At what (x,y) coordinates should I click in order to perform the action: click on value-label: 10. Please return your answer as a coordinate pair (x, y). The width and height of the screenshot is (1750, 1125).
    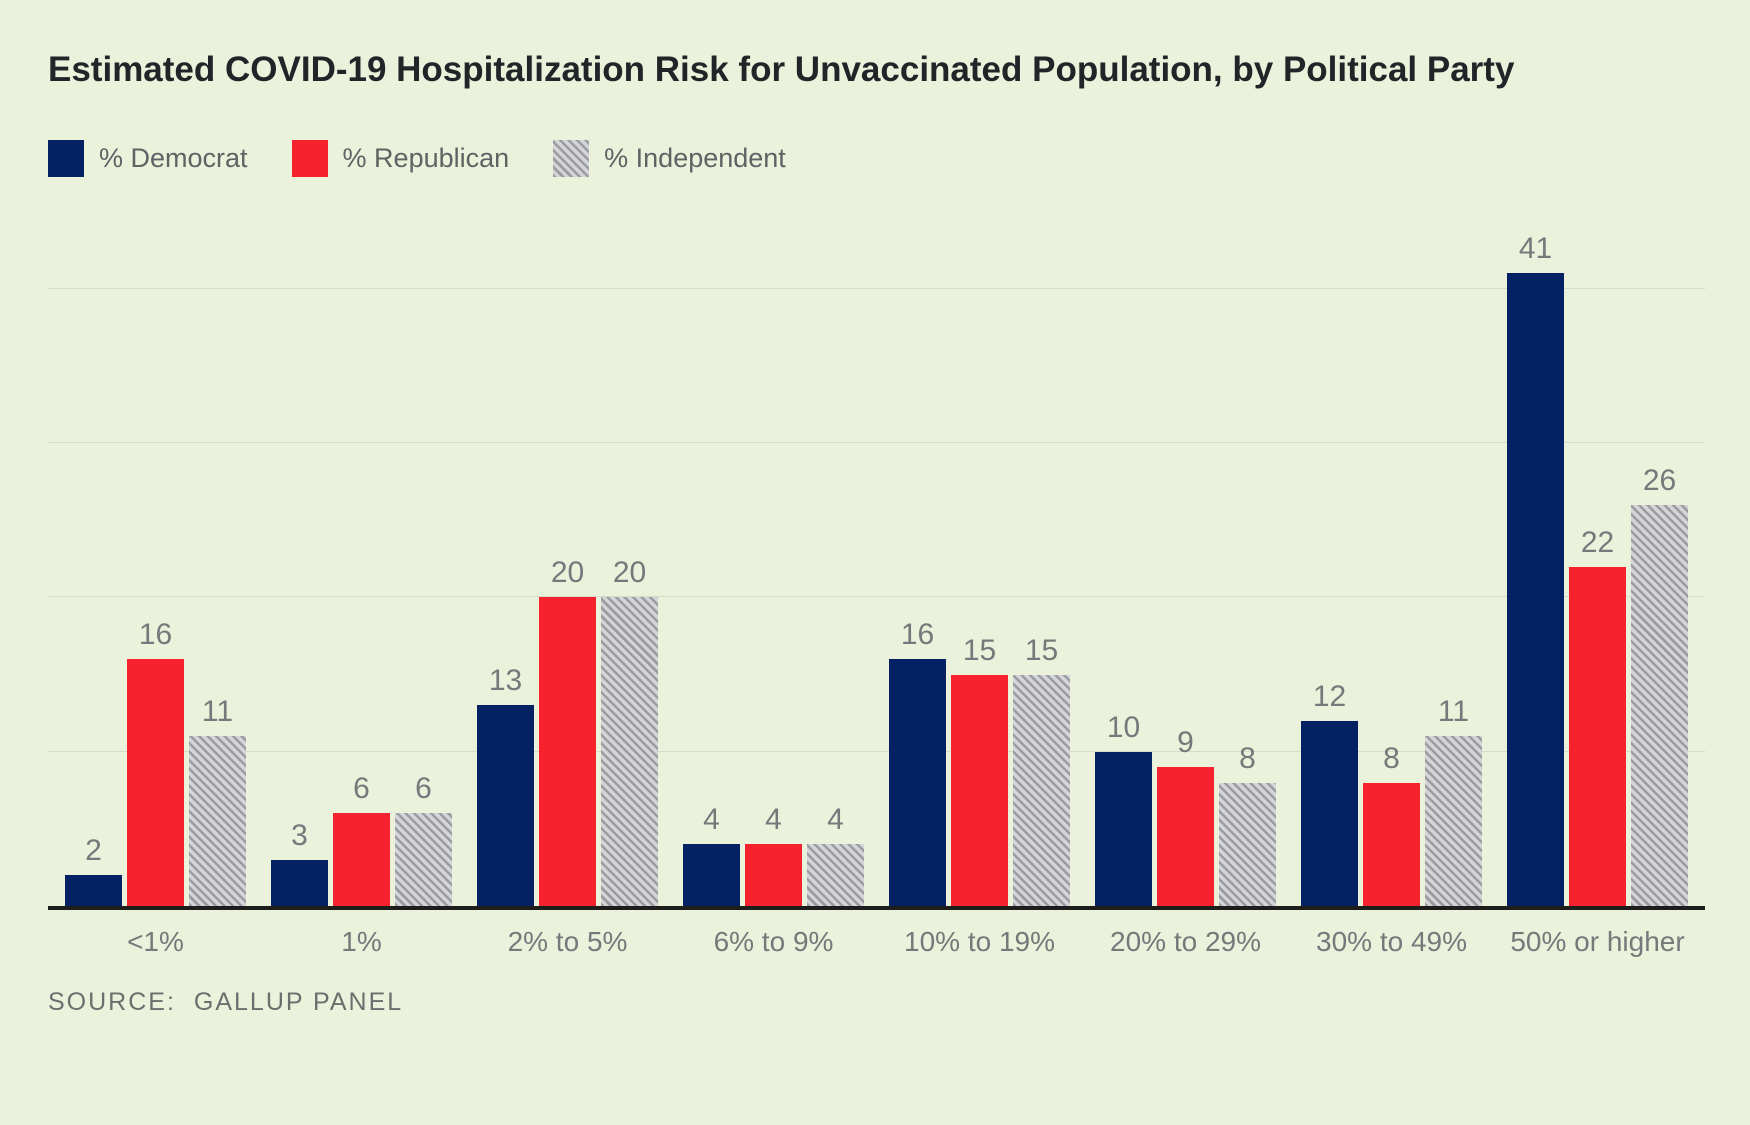
    Looking at the image, I should click on (1123, 727).